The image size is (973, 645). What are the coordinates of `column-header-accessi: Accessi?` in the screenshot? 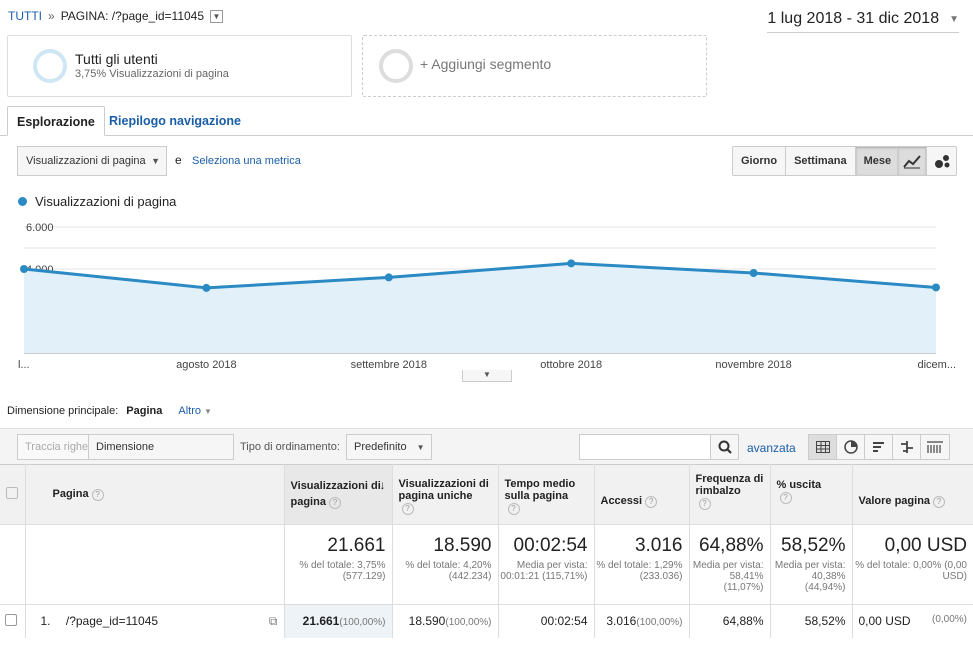 It's located at (642, 494).